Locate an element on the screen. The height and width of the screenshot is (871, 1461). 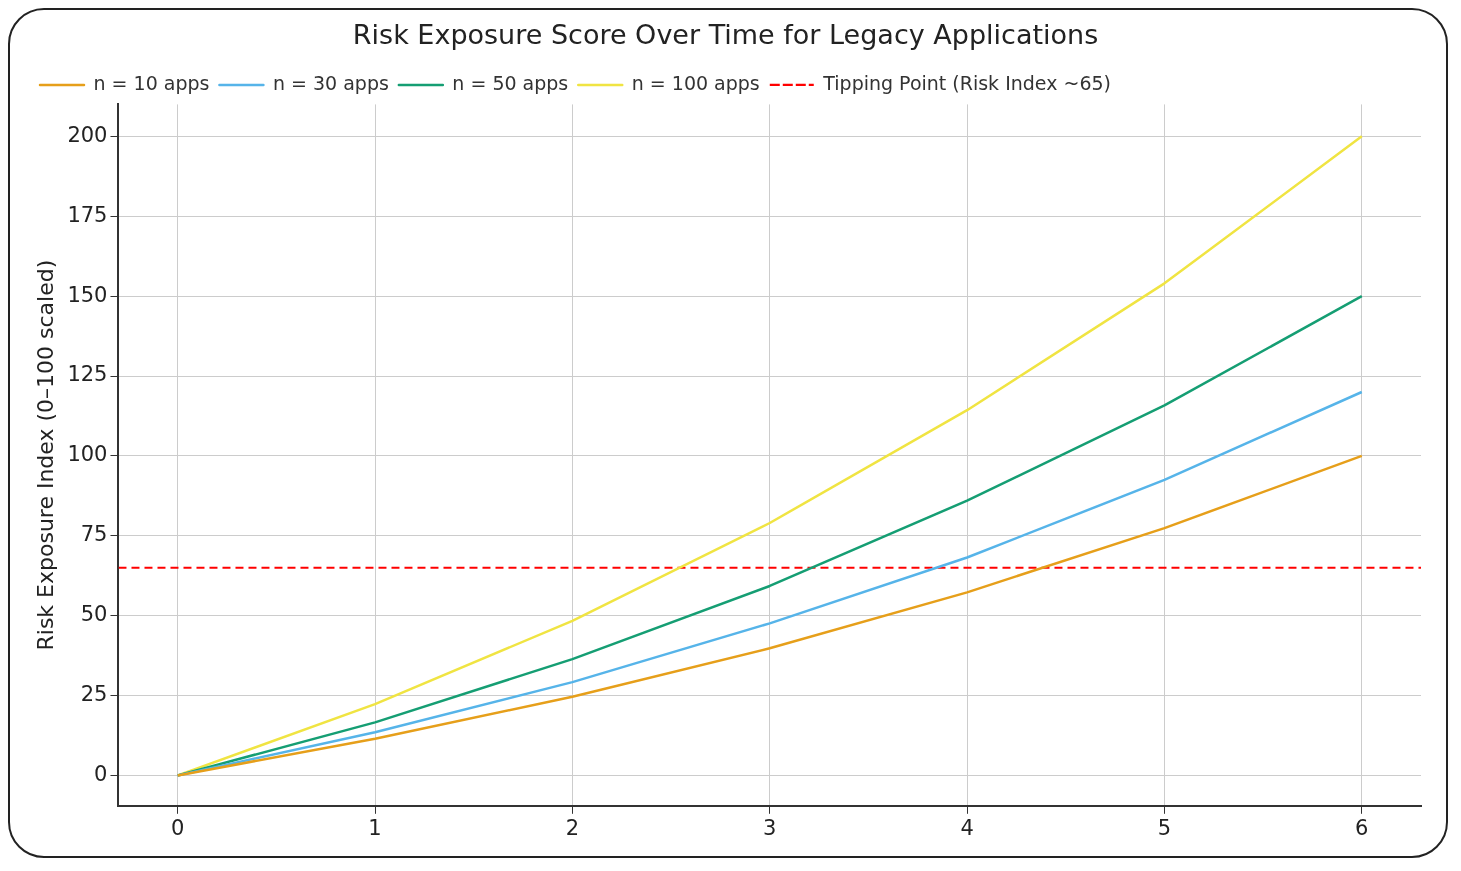
x-tick-label: 1 is located at coordinates (375, 827).